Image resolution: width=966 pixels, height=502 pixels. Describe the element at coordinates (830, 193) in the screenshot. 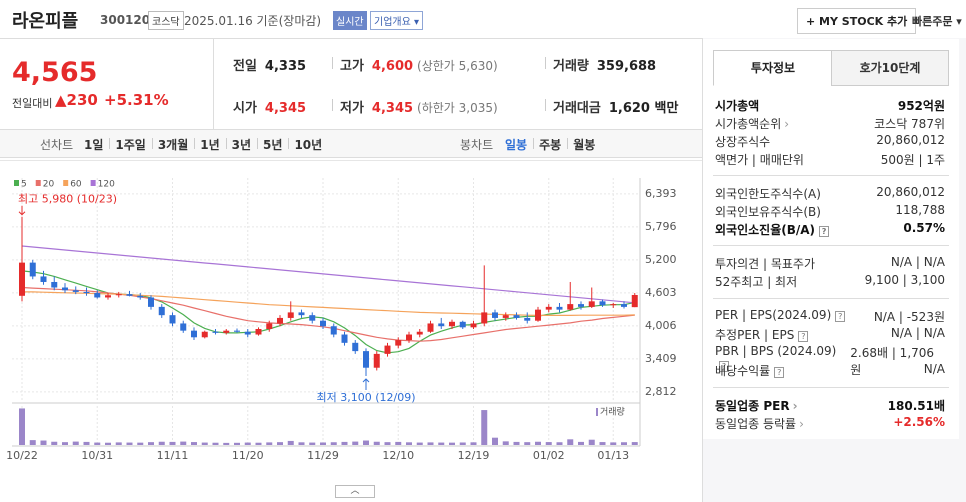

I see `info-row: 외국인한도주식수(A) 20,860,012` at that location.